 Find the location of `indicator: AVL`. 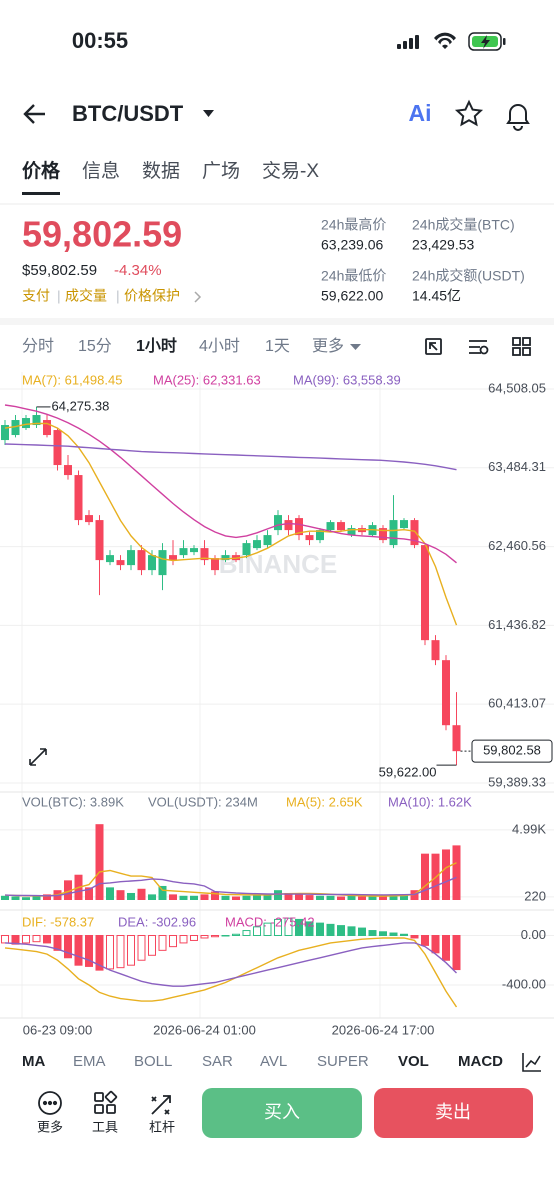

indicator: AVL is located at coordinates (273, 1061).